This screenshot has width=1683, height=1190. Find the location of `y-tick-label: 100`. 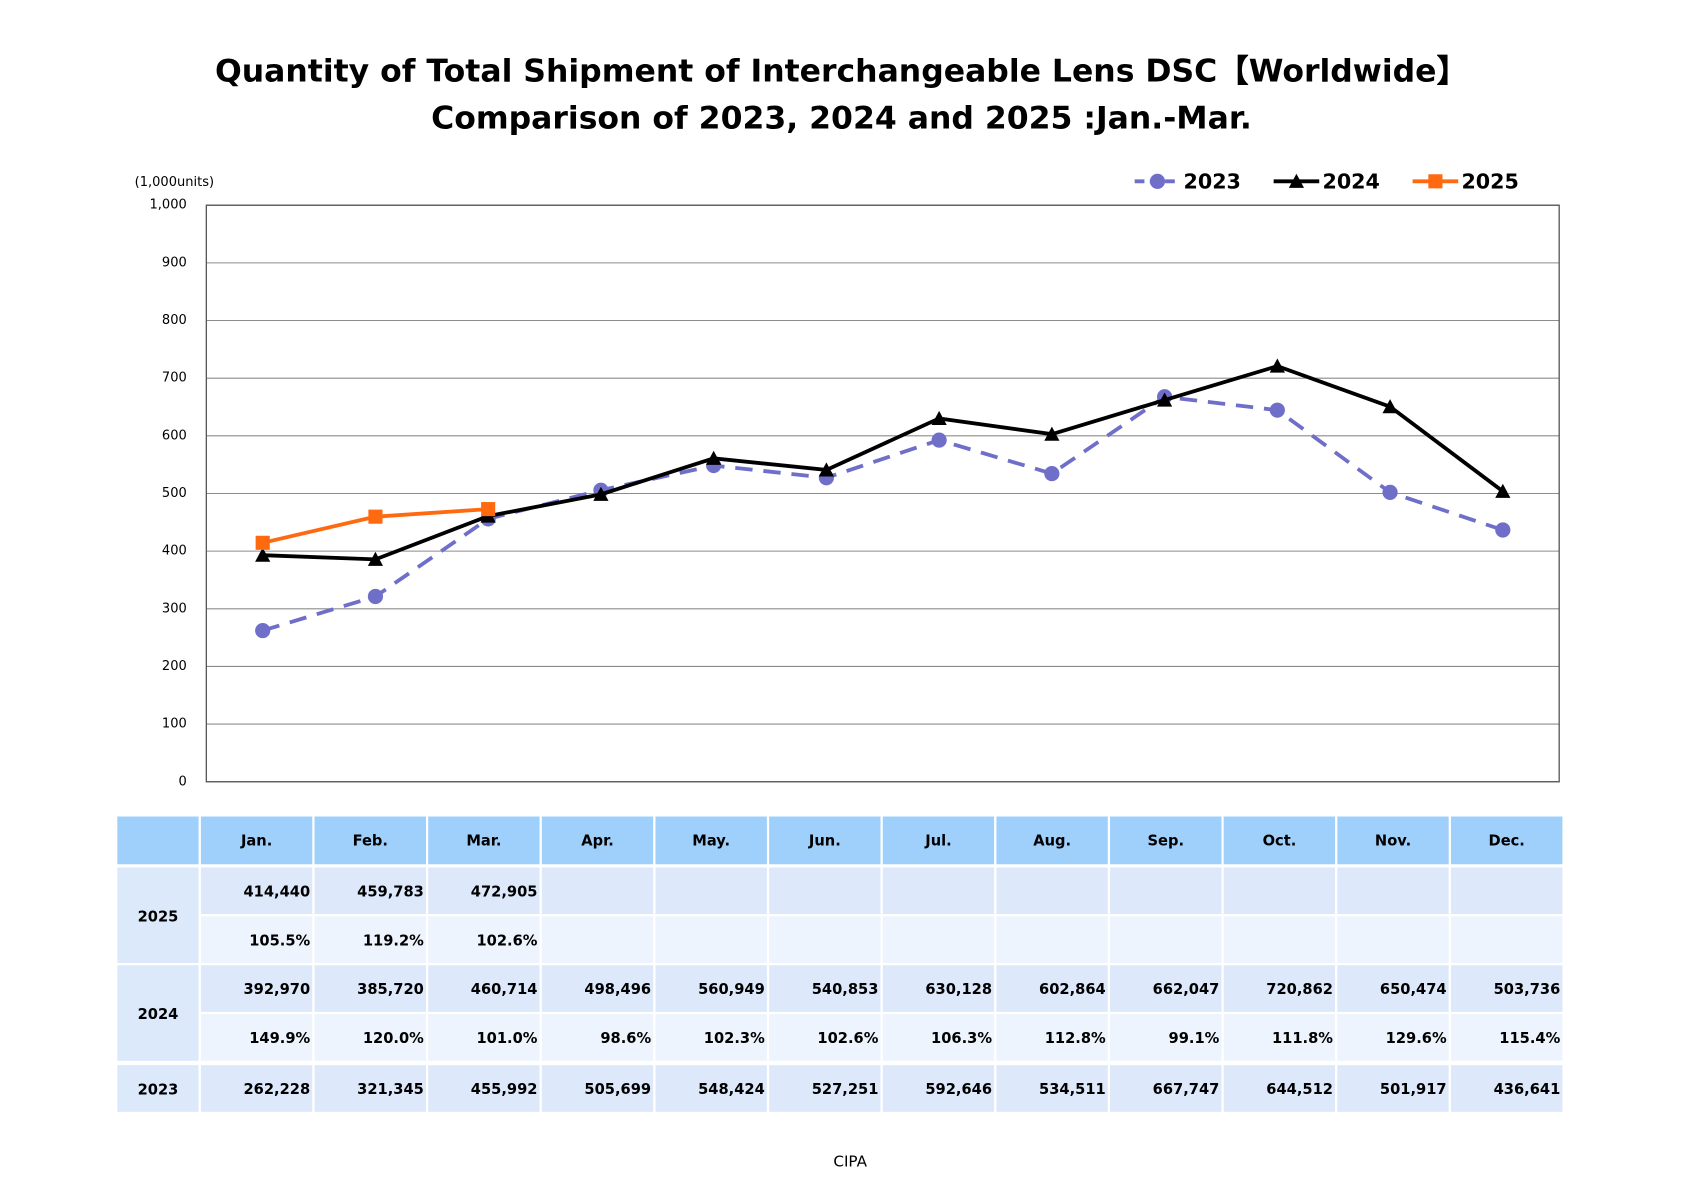

y-tick-label: 100 is located at coordinates (174, 724).